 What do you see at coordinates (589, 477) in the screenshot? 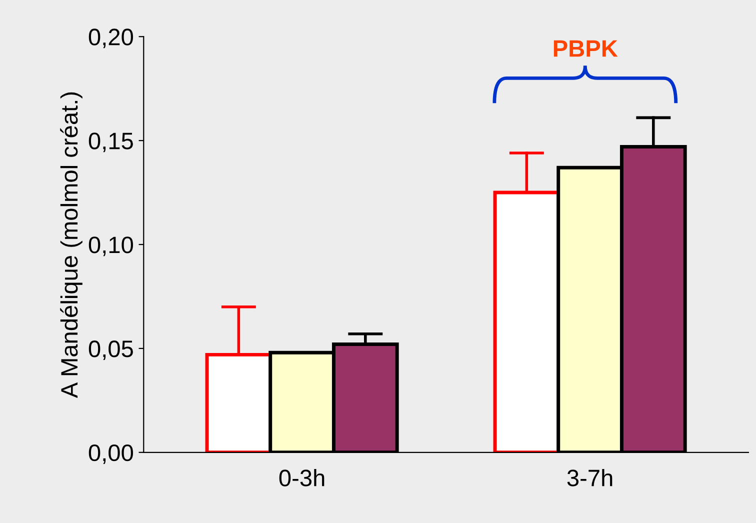
I see `x-tick-label: 3-7h` at bounding box center [589, 477].